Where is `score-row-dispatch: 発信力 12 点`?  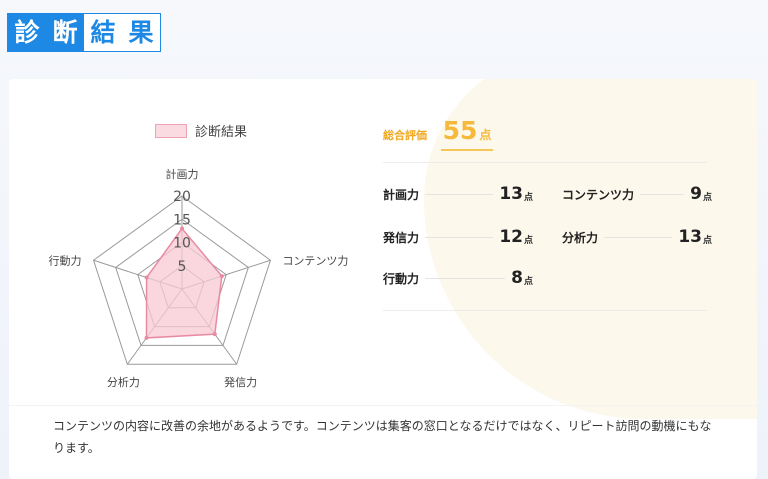 score-row-dispatch: 発信力 12 点 is located at coordinates (458, 237).